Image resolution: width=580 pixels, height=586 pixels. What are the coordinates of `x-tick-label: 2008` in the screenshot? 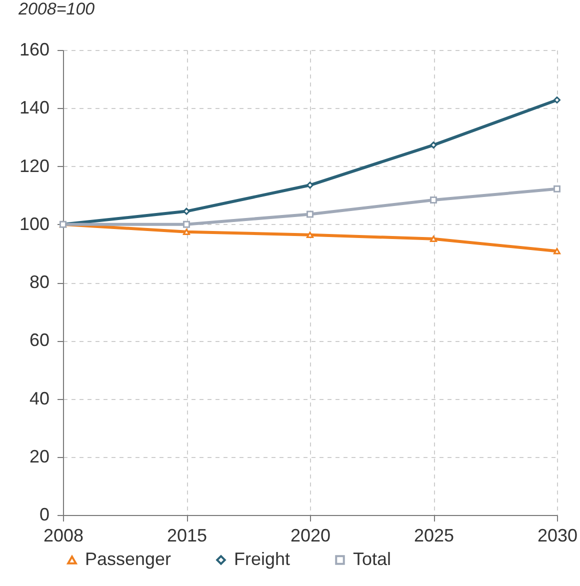 It's located at (63, 536).